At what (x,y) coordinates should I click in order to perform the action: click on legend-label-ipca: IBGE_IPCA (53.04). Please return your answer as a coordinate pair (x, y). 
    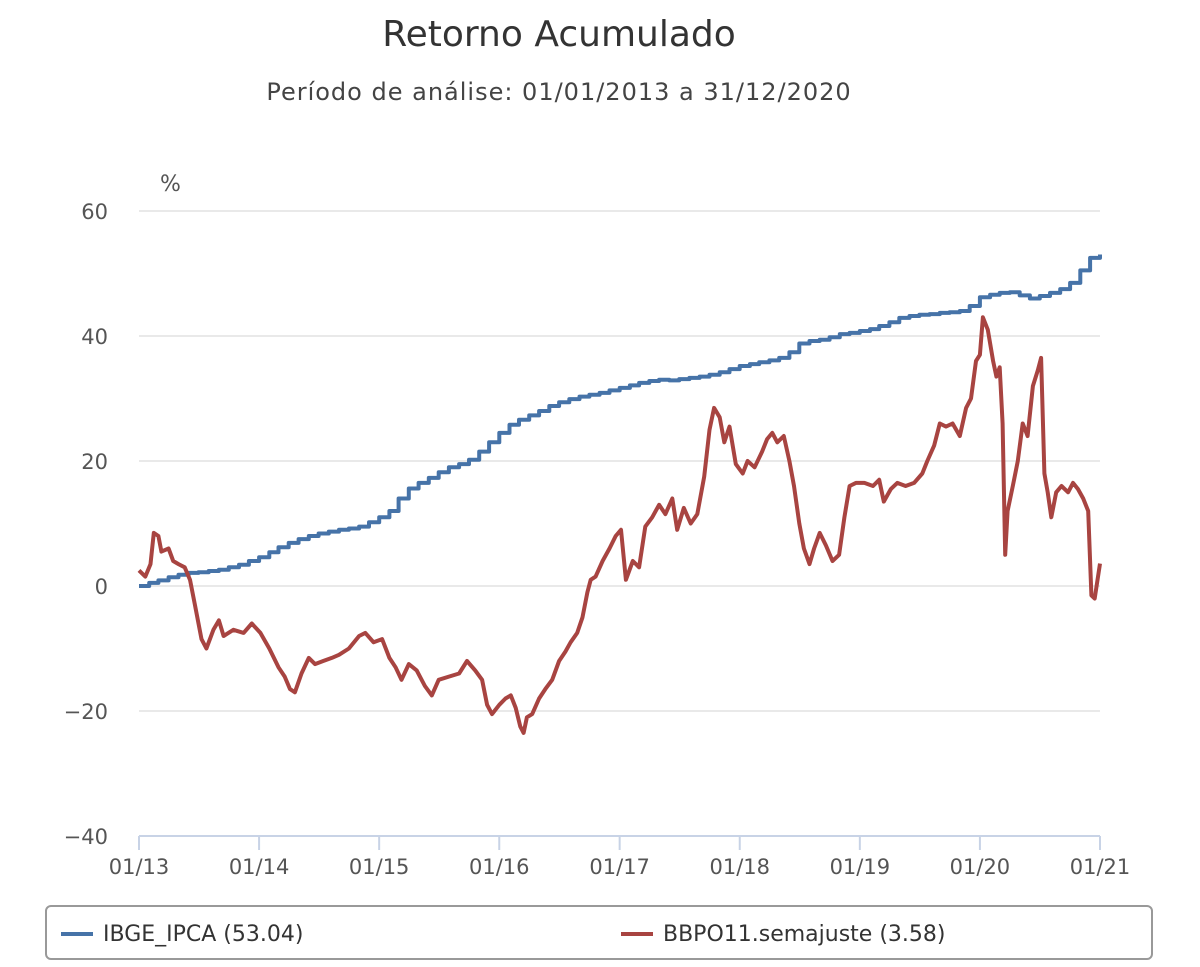
    Looking at the image, I should click on (203, 934).